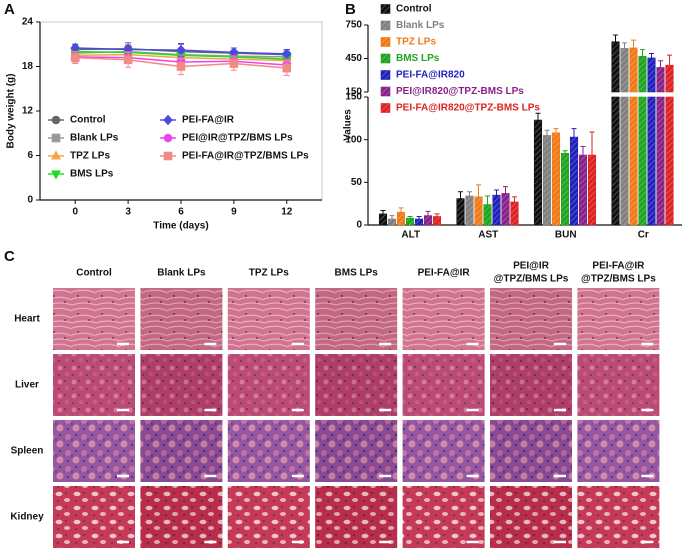 The height and width of the screenshot is (549, 685). Describe the element at coordinates (444, 273) in the screenshot. I see `column-header: PEI-FA@IR` at that location.